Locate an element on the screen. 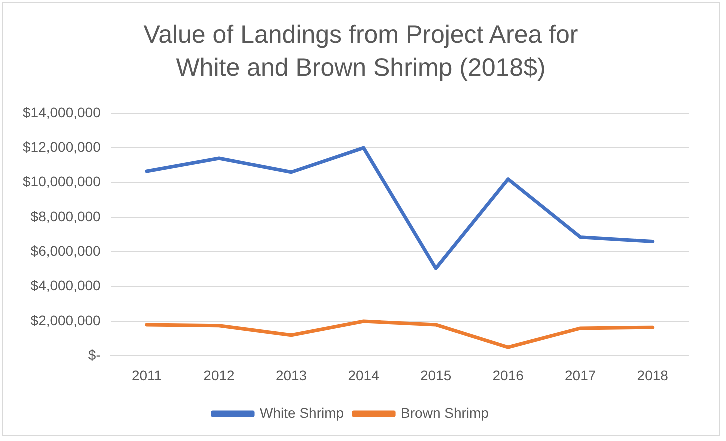  legend-label: Brown Shrimp is located at coordinates (445, 412).